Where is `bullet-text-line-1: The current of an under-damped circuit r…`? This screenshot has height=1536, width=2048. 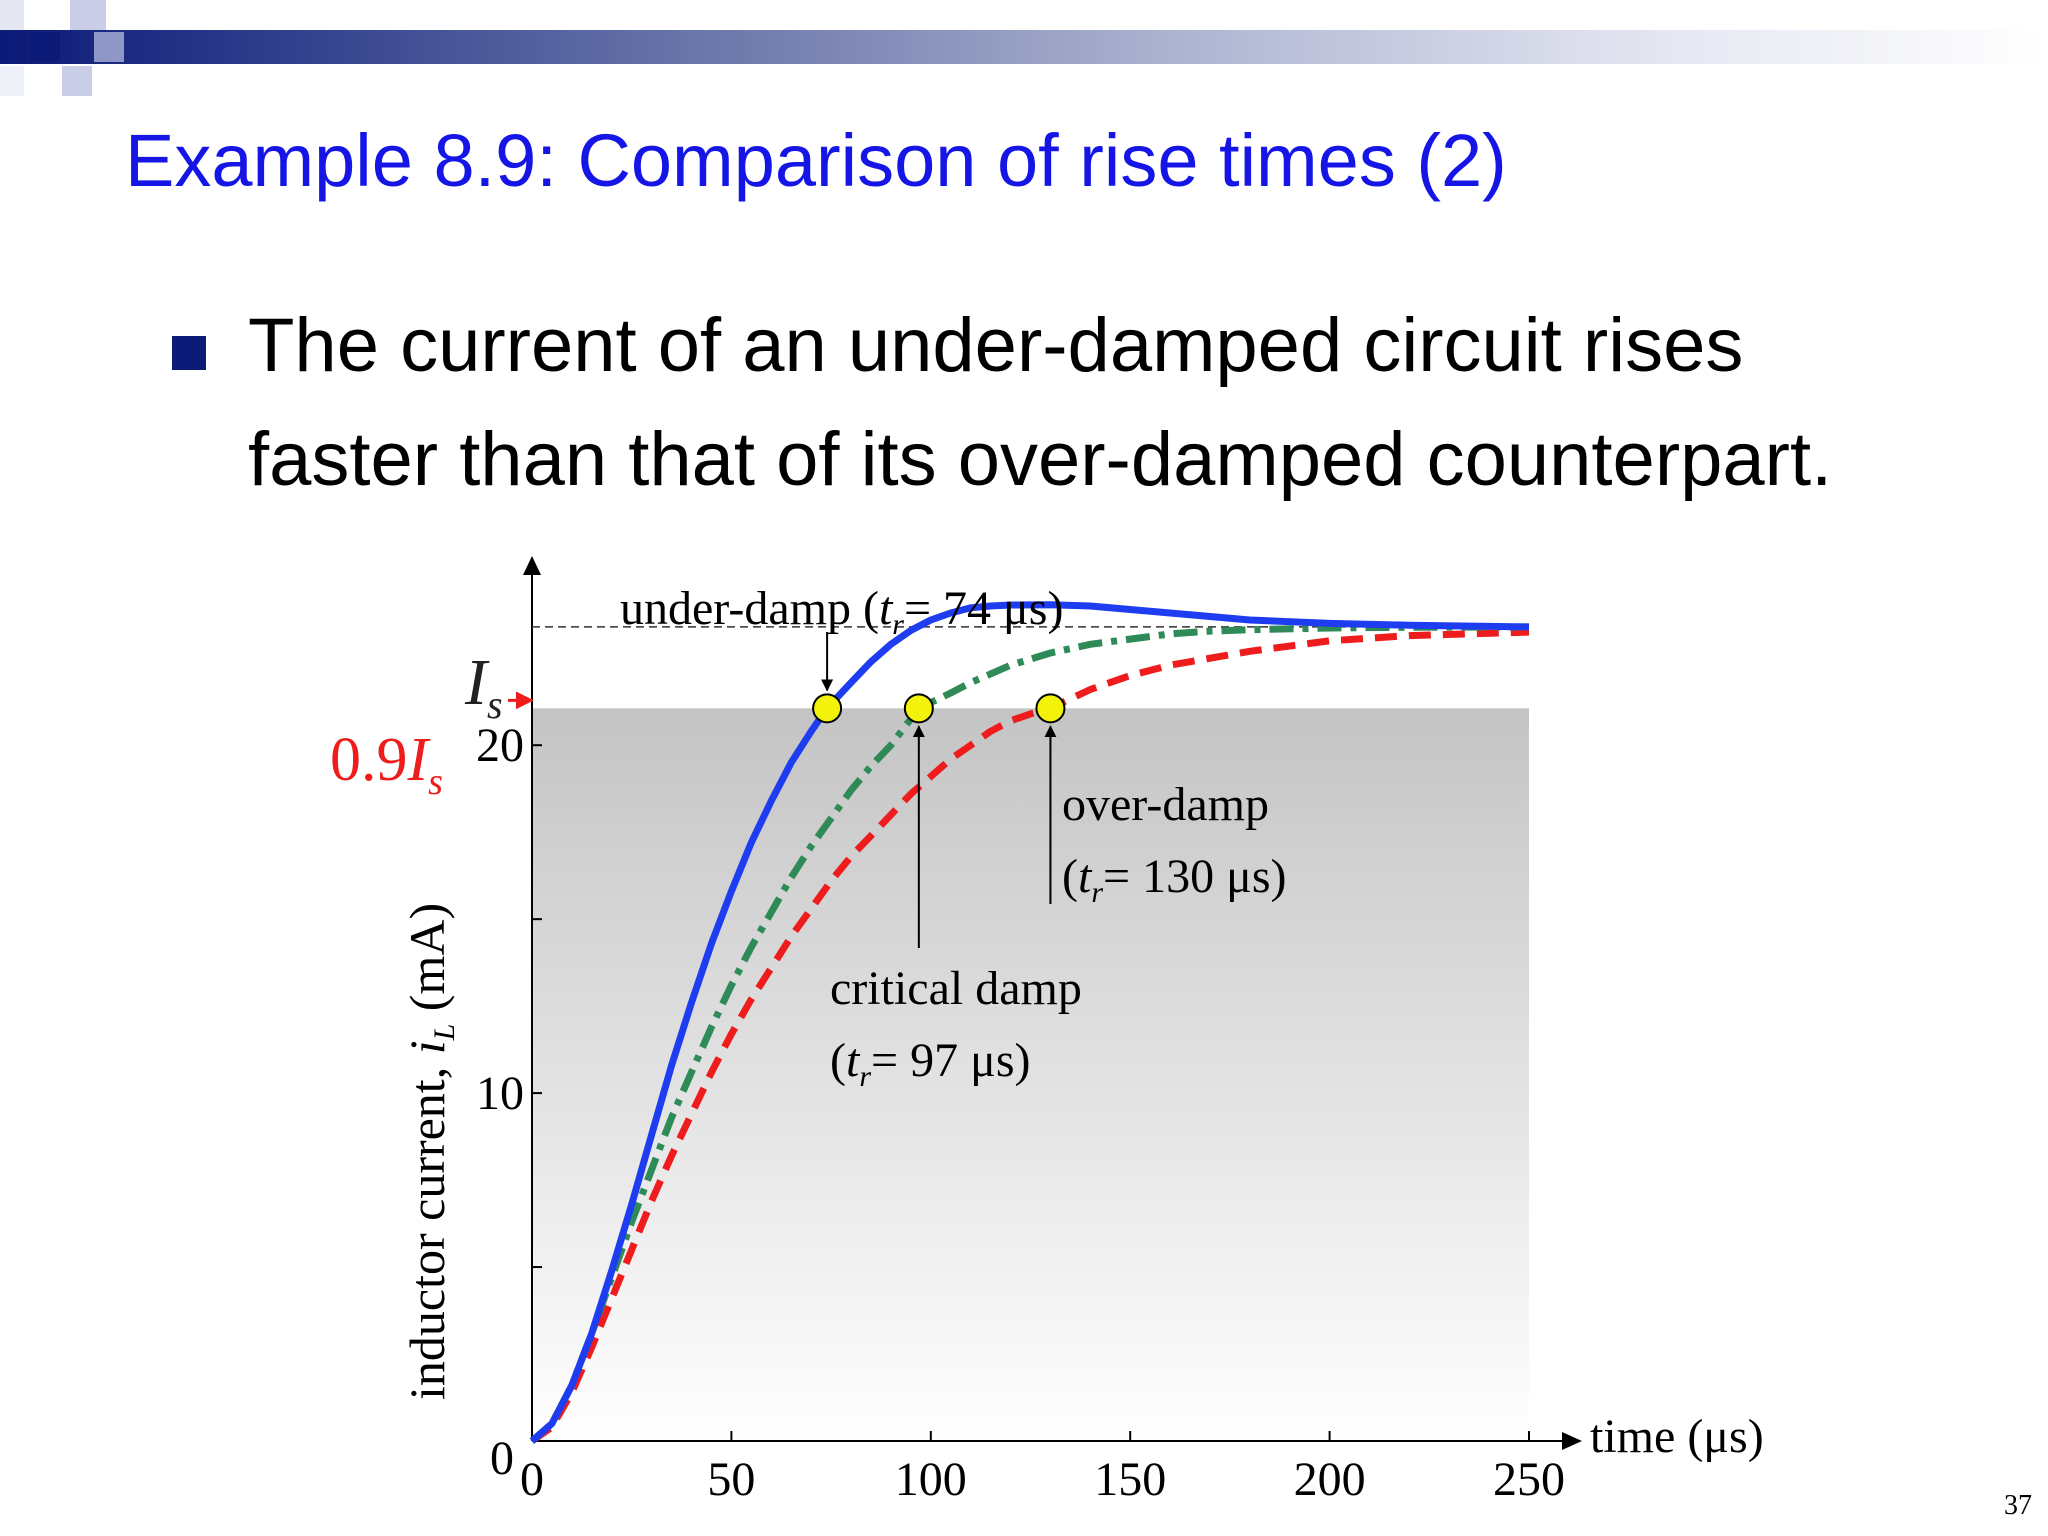 bullet-text-line-1: The current of an under-damped circuit r… is located at coordinates (996, 345).